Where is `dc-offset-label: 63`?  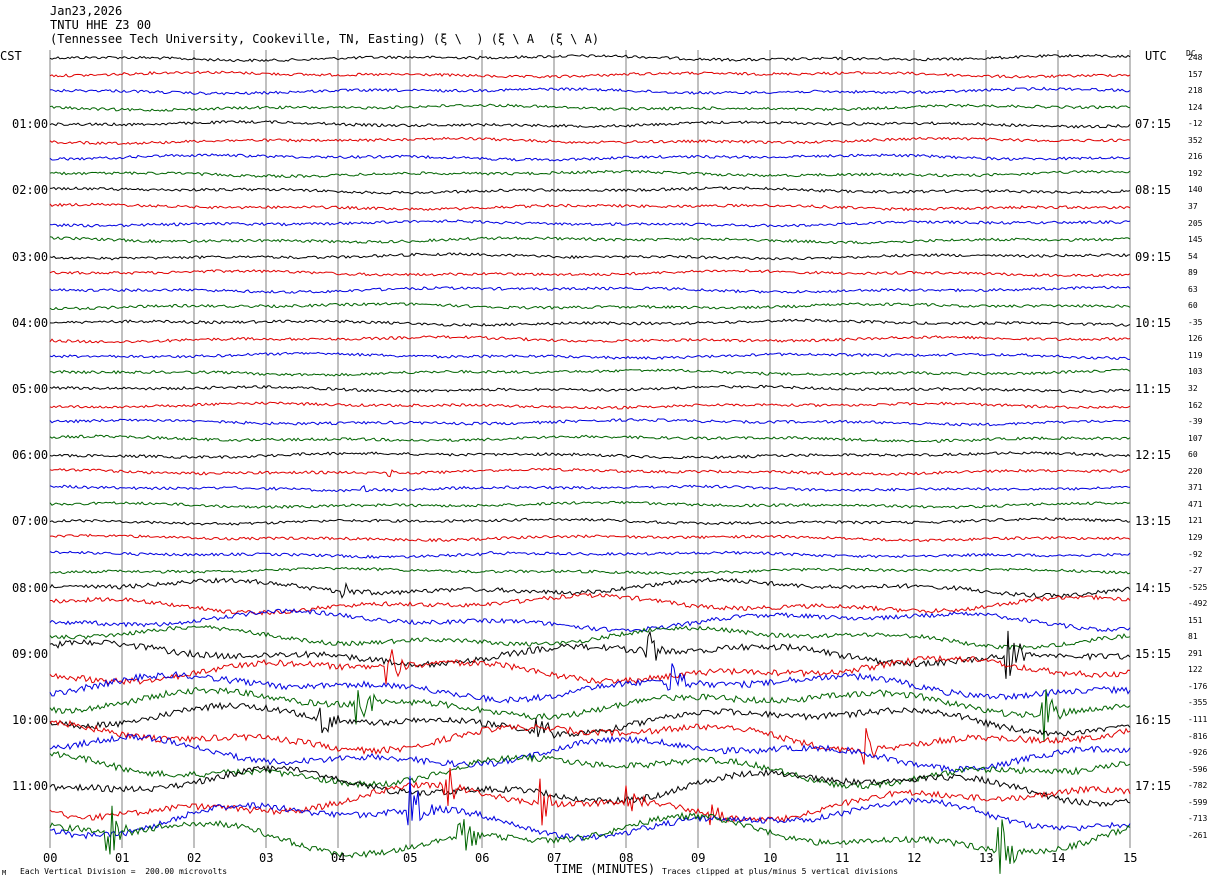
dc-offset-label: 63 is located at coordinates (1193, 289).